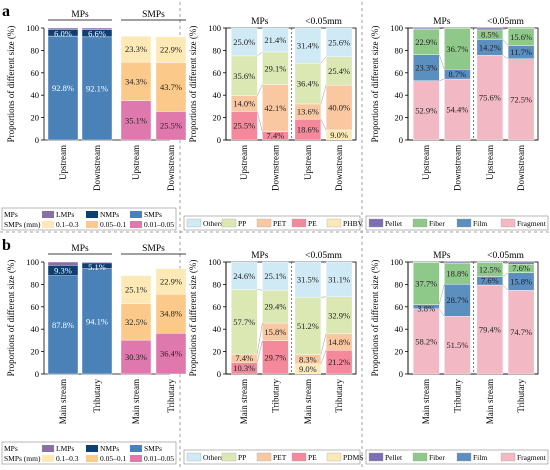  I want to click on x-tick-label: Upstream, so click(426, 162).